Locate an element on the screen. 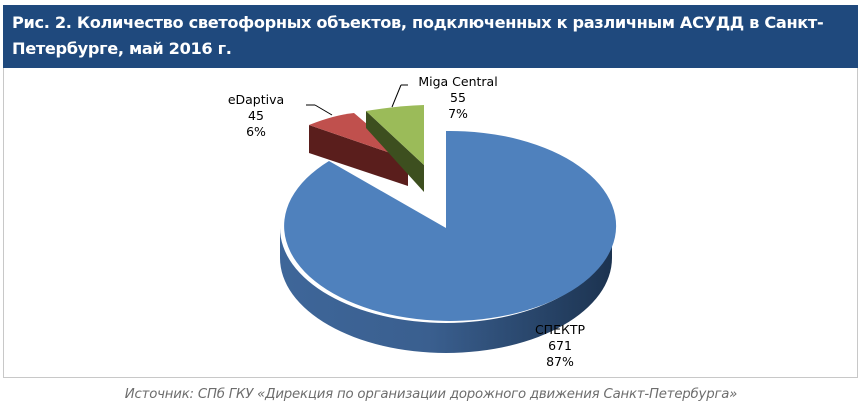  label-miga-central-name: Miga Central is located at coordinates (458, 81).